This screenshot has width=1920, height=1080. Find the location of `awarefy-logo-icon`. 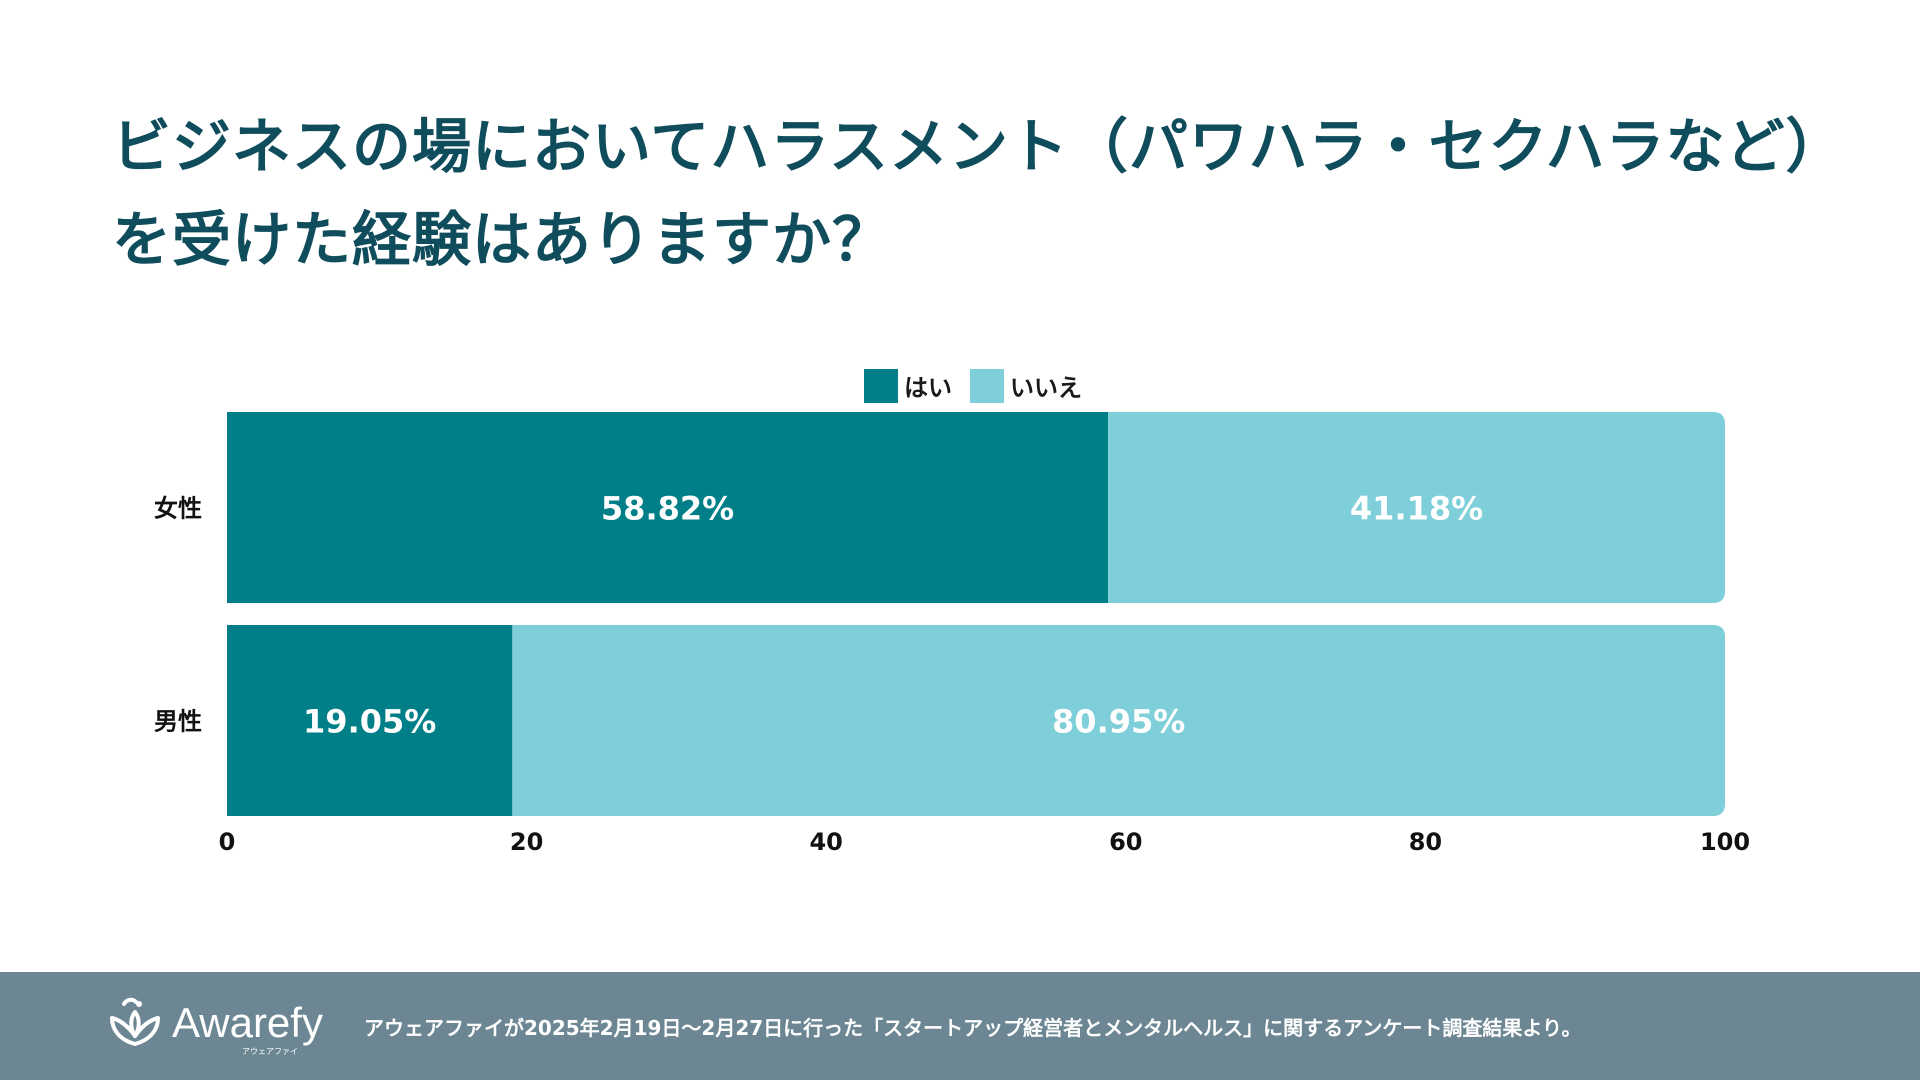

awarefy-logo-icon is located at coordinates (135, 1021).